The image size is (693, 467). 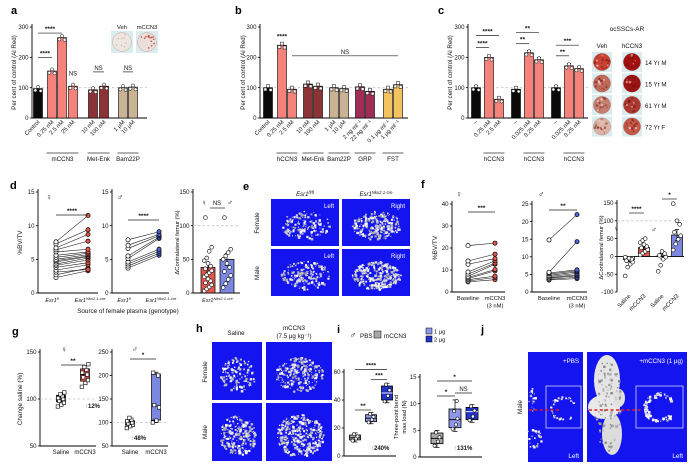 What do you see at coordinates (31, 226) in the screenshot?
I see `tick-label: 10` at bounding box center [31, 226].